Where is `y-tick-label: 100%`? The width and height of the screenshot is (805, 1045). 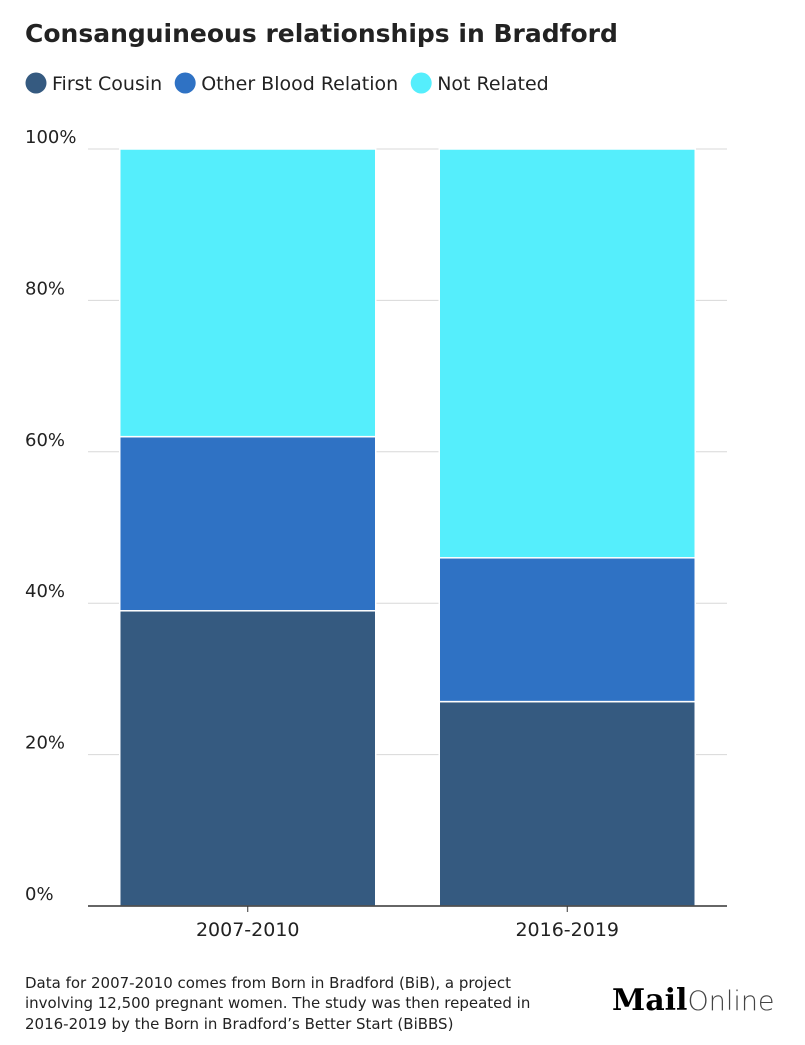 y-tick-label: 100% is located at coordinates (50, 137).